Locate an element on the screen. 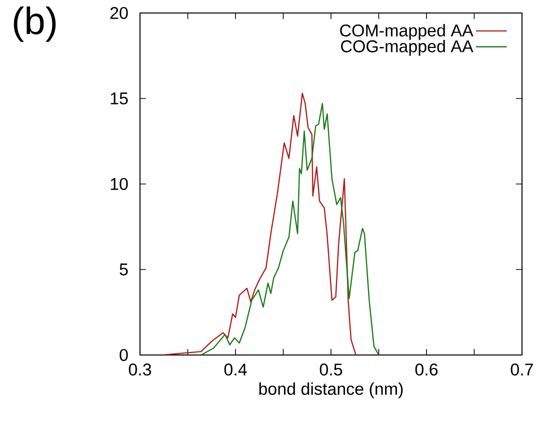  legend-label: COM-mapped AA is located at coordinates (407, 32).